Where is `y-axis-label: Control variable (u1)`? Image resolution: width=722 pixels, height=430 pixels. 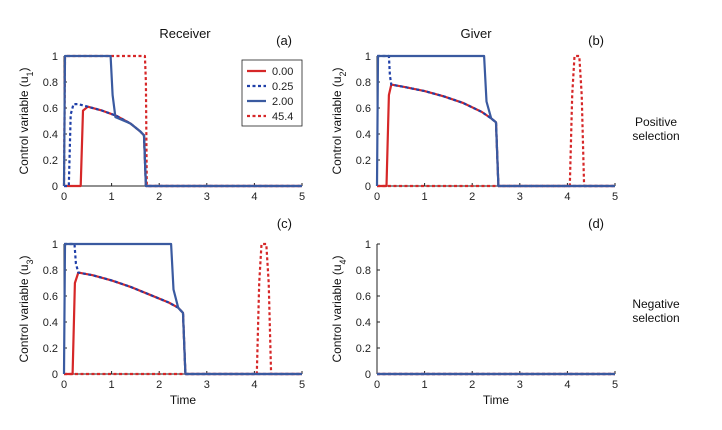
y-axis-label: Control variable (u1) is located at coordinates (26, 120).